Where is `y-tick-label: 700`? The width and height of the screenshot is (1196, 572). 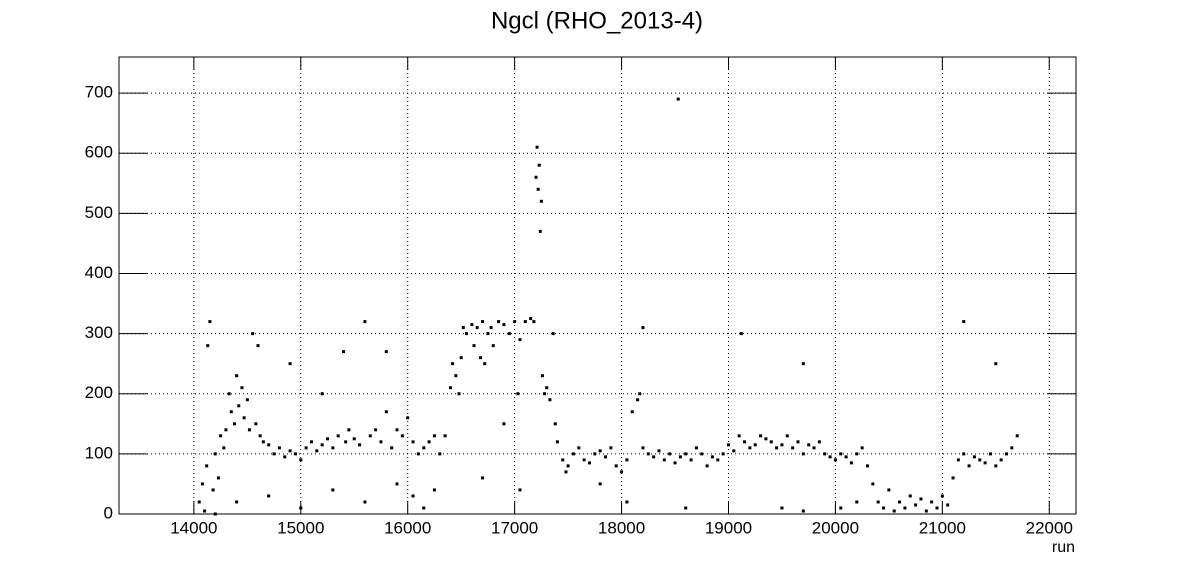
y-tick-label: 700 is located at coordinates (99, 92).